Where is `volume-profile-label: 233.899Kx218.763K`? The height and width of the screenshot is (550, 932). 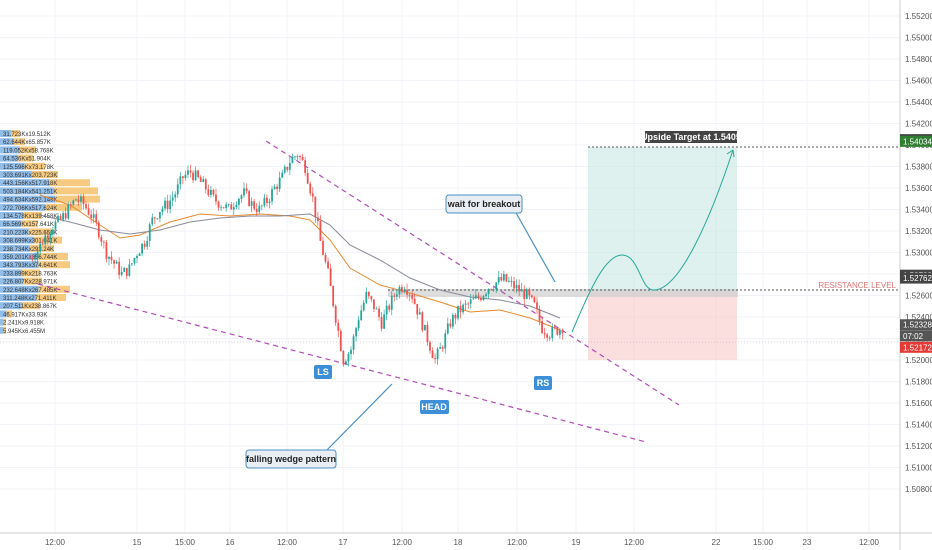 volume-profile-label: 233.899Kx218.763K is located at coordinates (30, 274).